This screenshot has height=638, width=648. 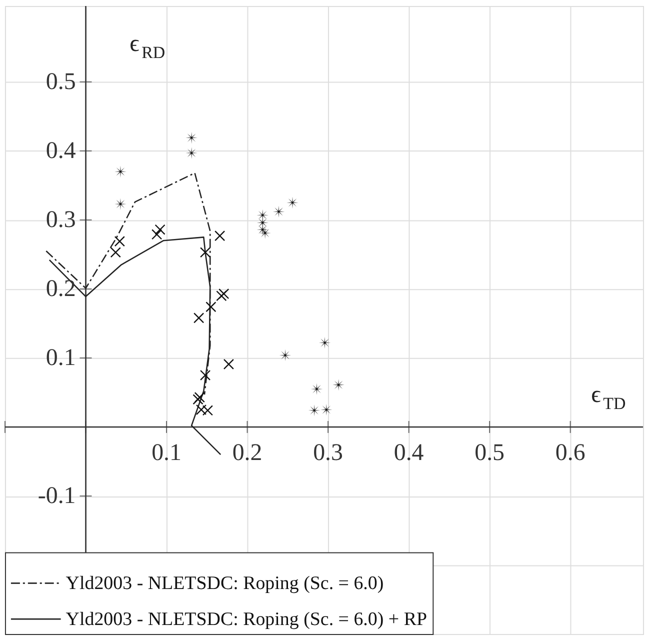 What do you see at coordinates (225, 583) in the screenshot?
I see `legend-label: Yld2003 - NLETSDC: Roping (Sc. = 6.0)` at bounding box center [225, 583].